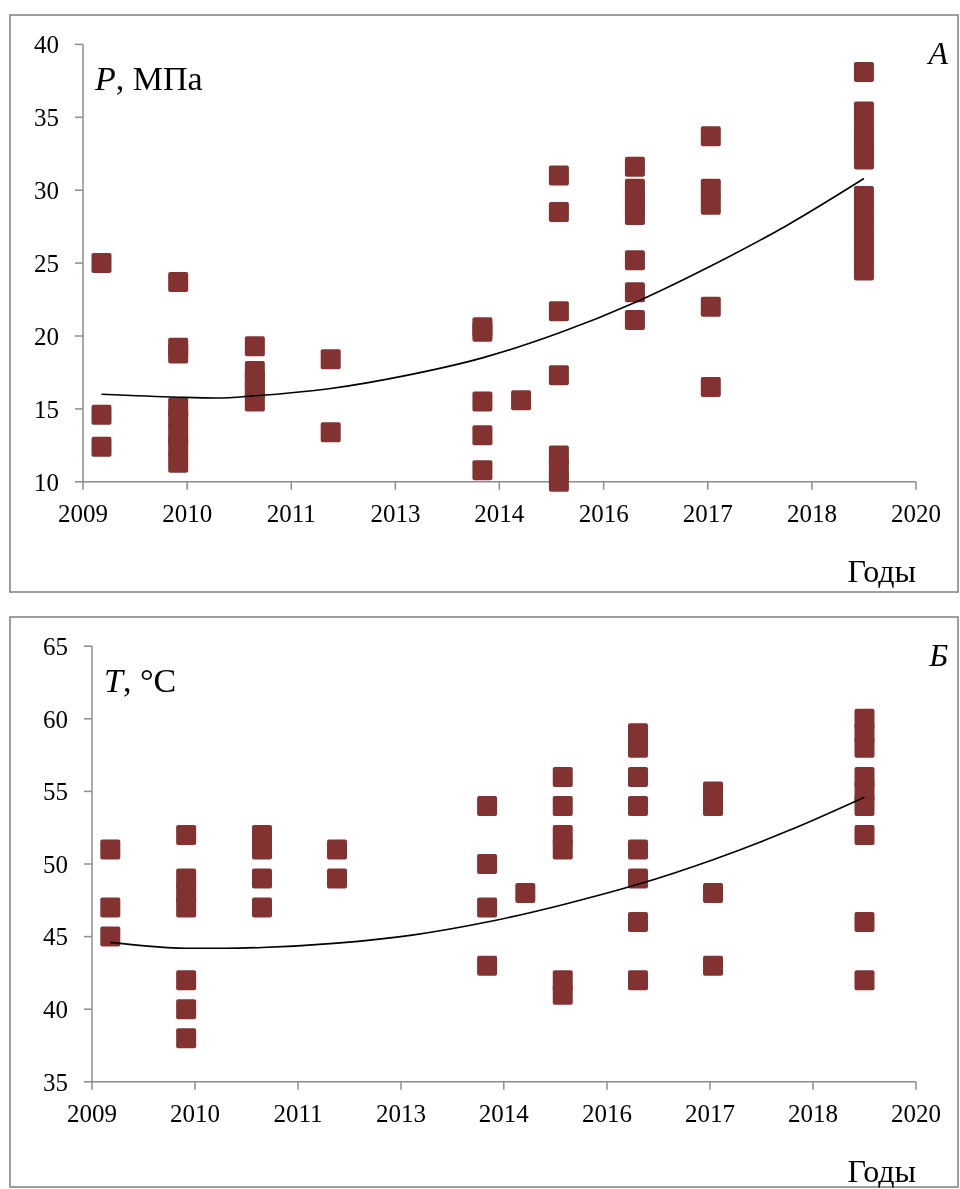  I want to click on y-tick-label: 25, so click(46, 263).